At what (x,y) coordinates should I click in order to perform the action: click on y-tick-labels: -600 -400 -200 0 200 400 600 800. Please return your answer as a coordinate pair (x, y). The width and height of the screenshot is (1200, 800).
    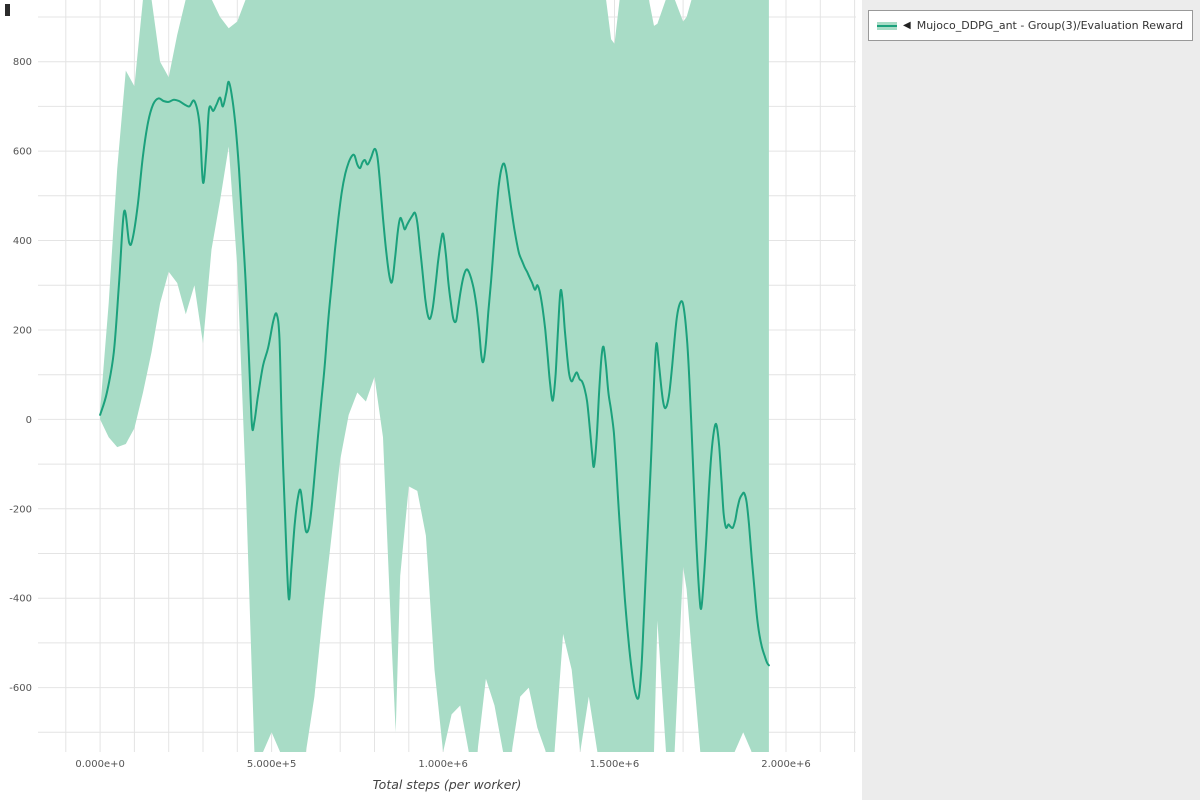
    Looking at the image, I should click on (20, 375).